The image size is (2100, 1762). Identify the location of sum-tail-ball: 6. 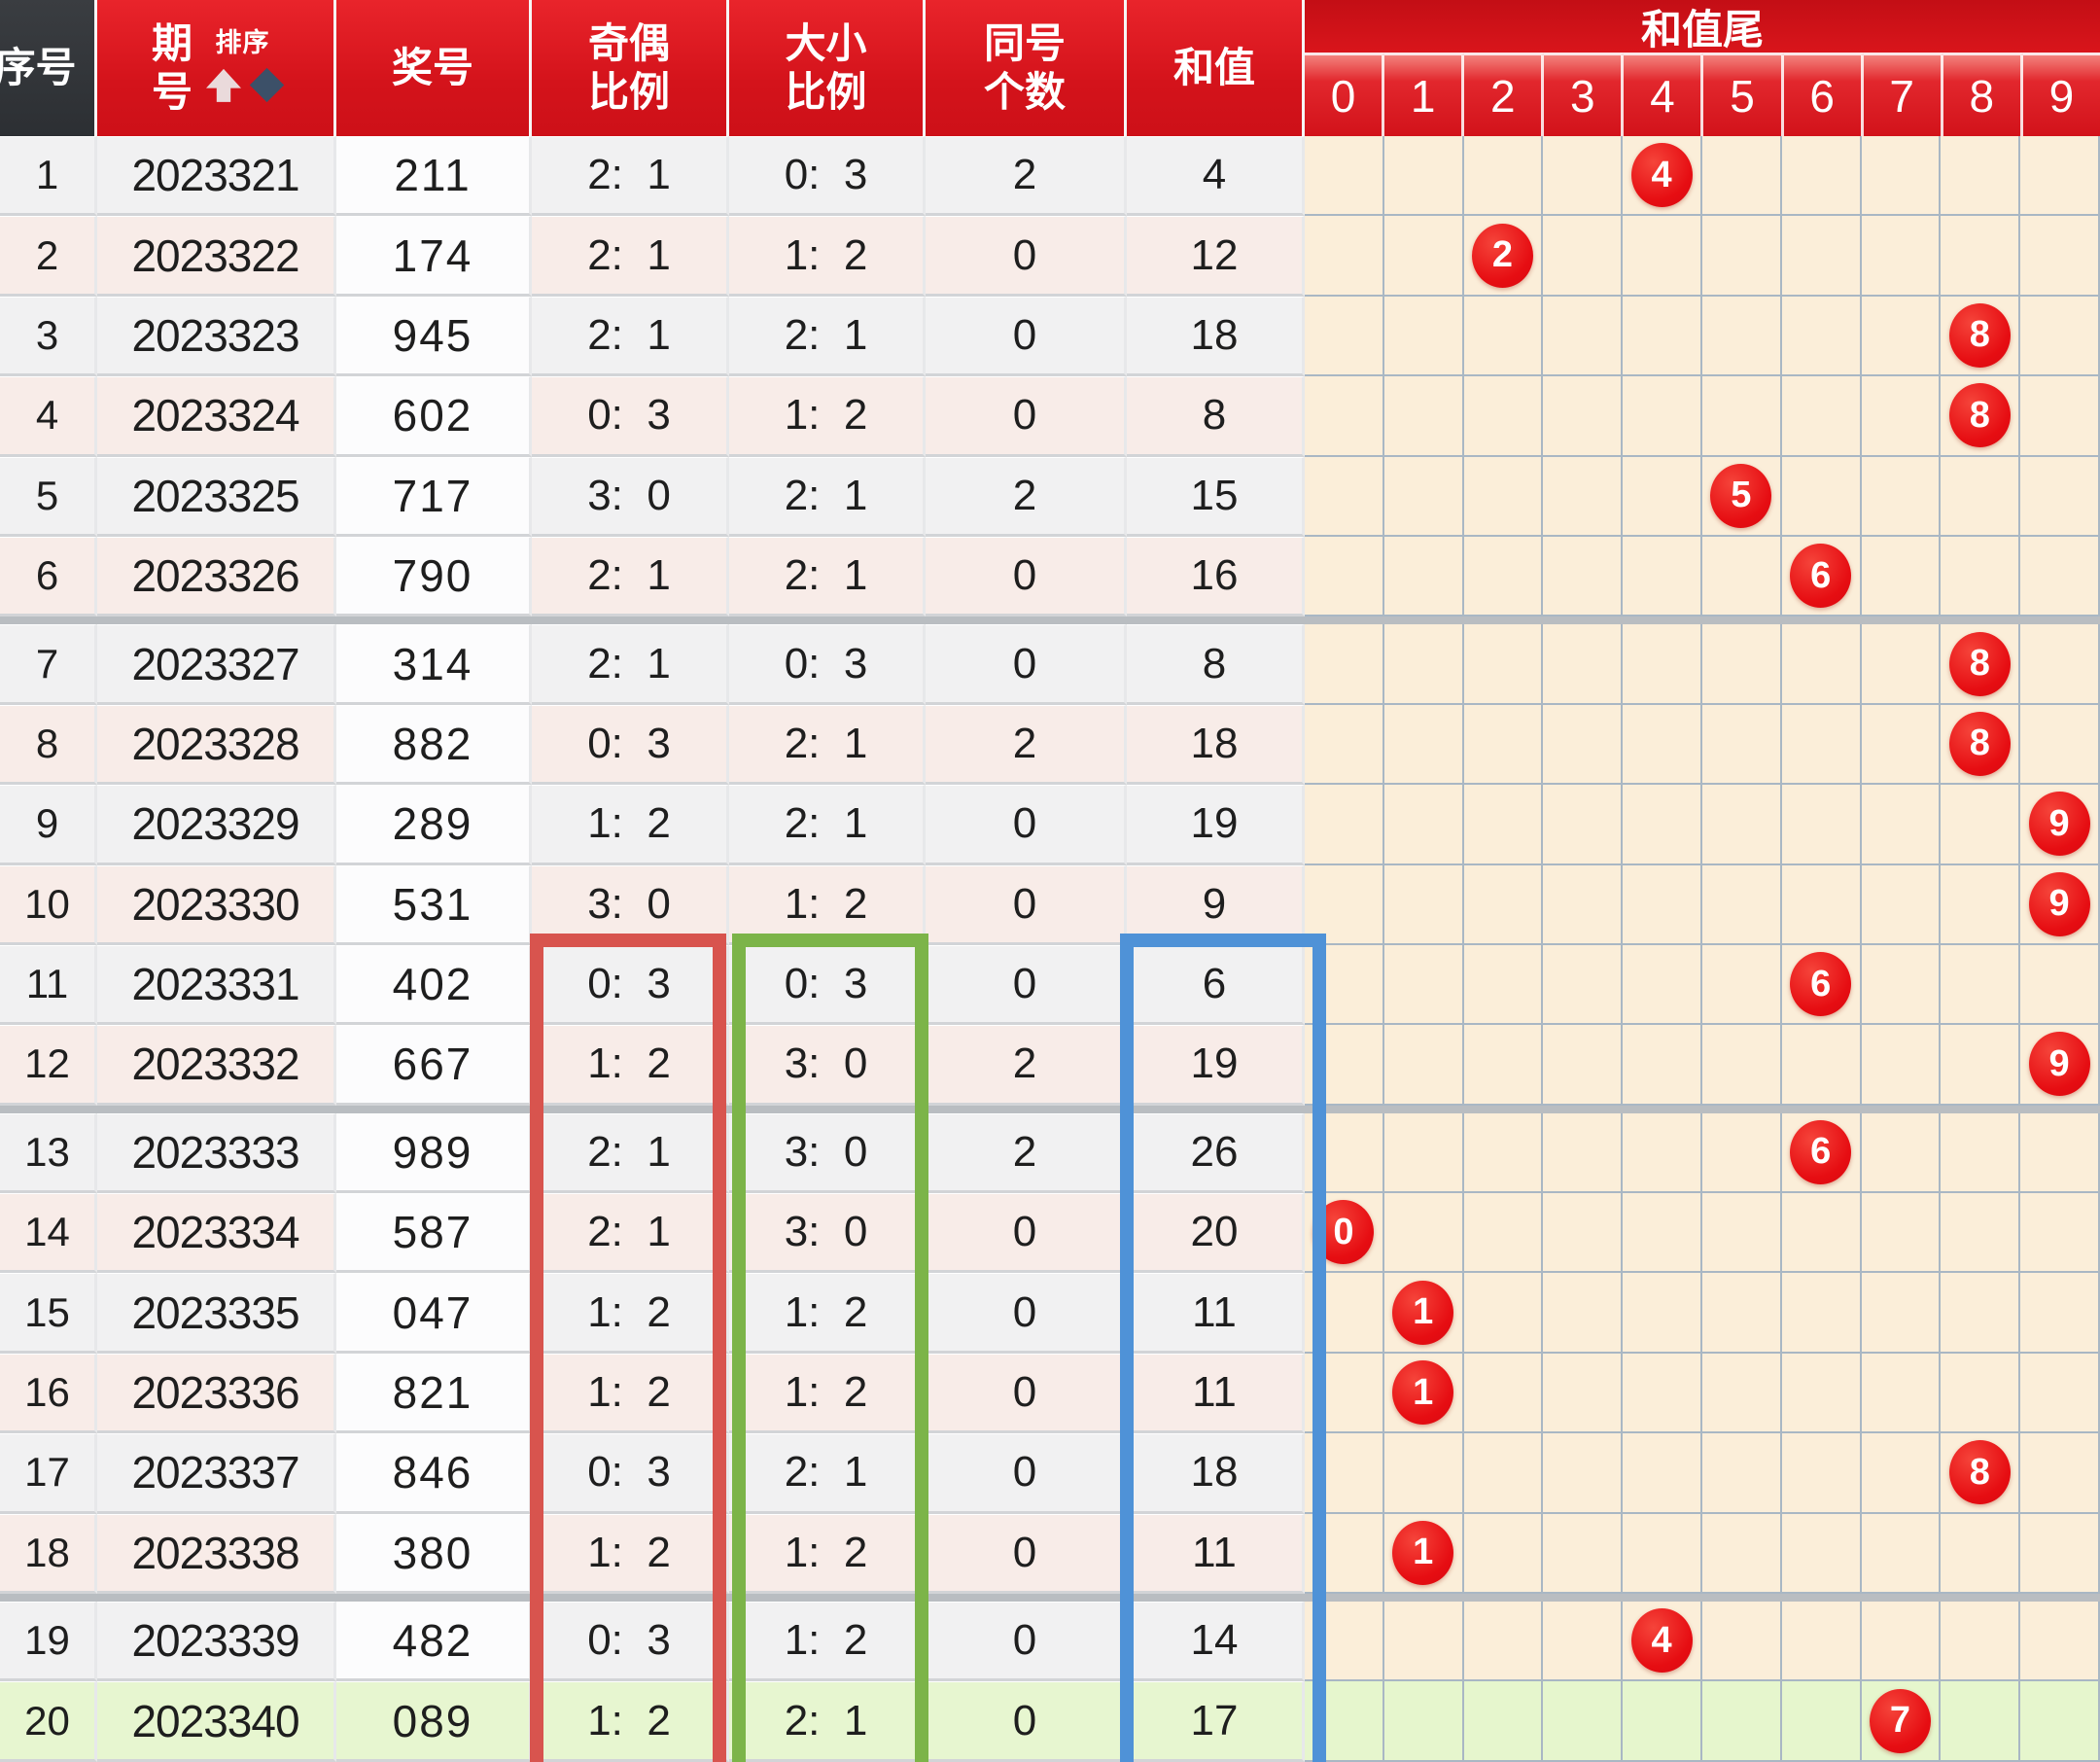
(1821, 576).